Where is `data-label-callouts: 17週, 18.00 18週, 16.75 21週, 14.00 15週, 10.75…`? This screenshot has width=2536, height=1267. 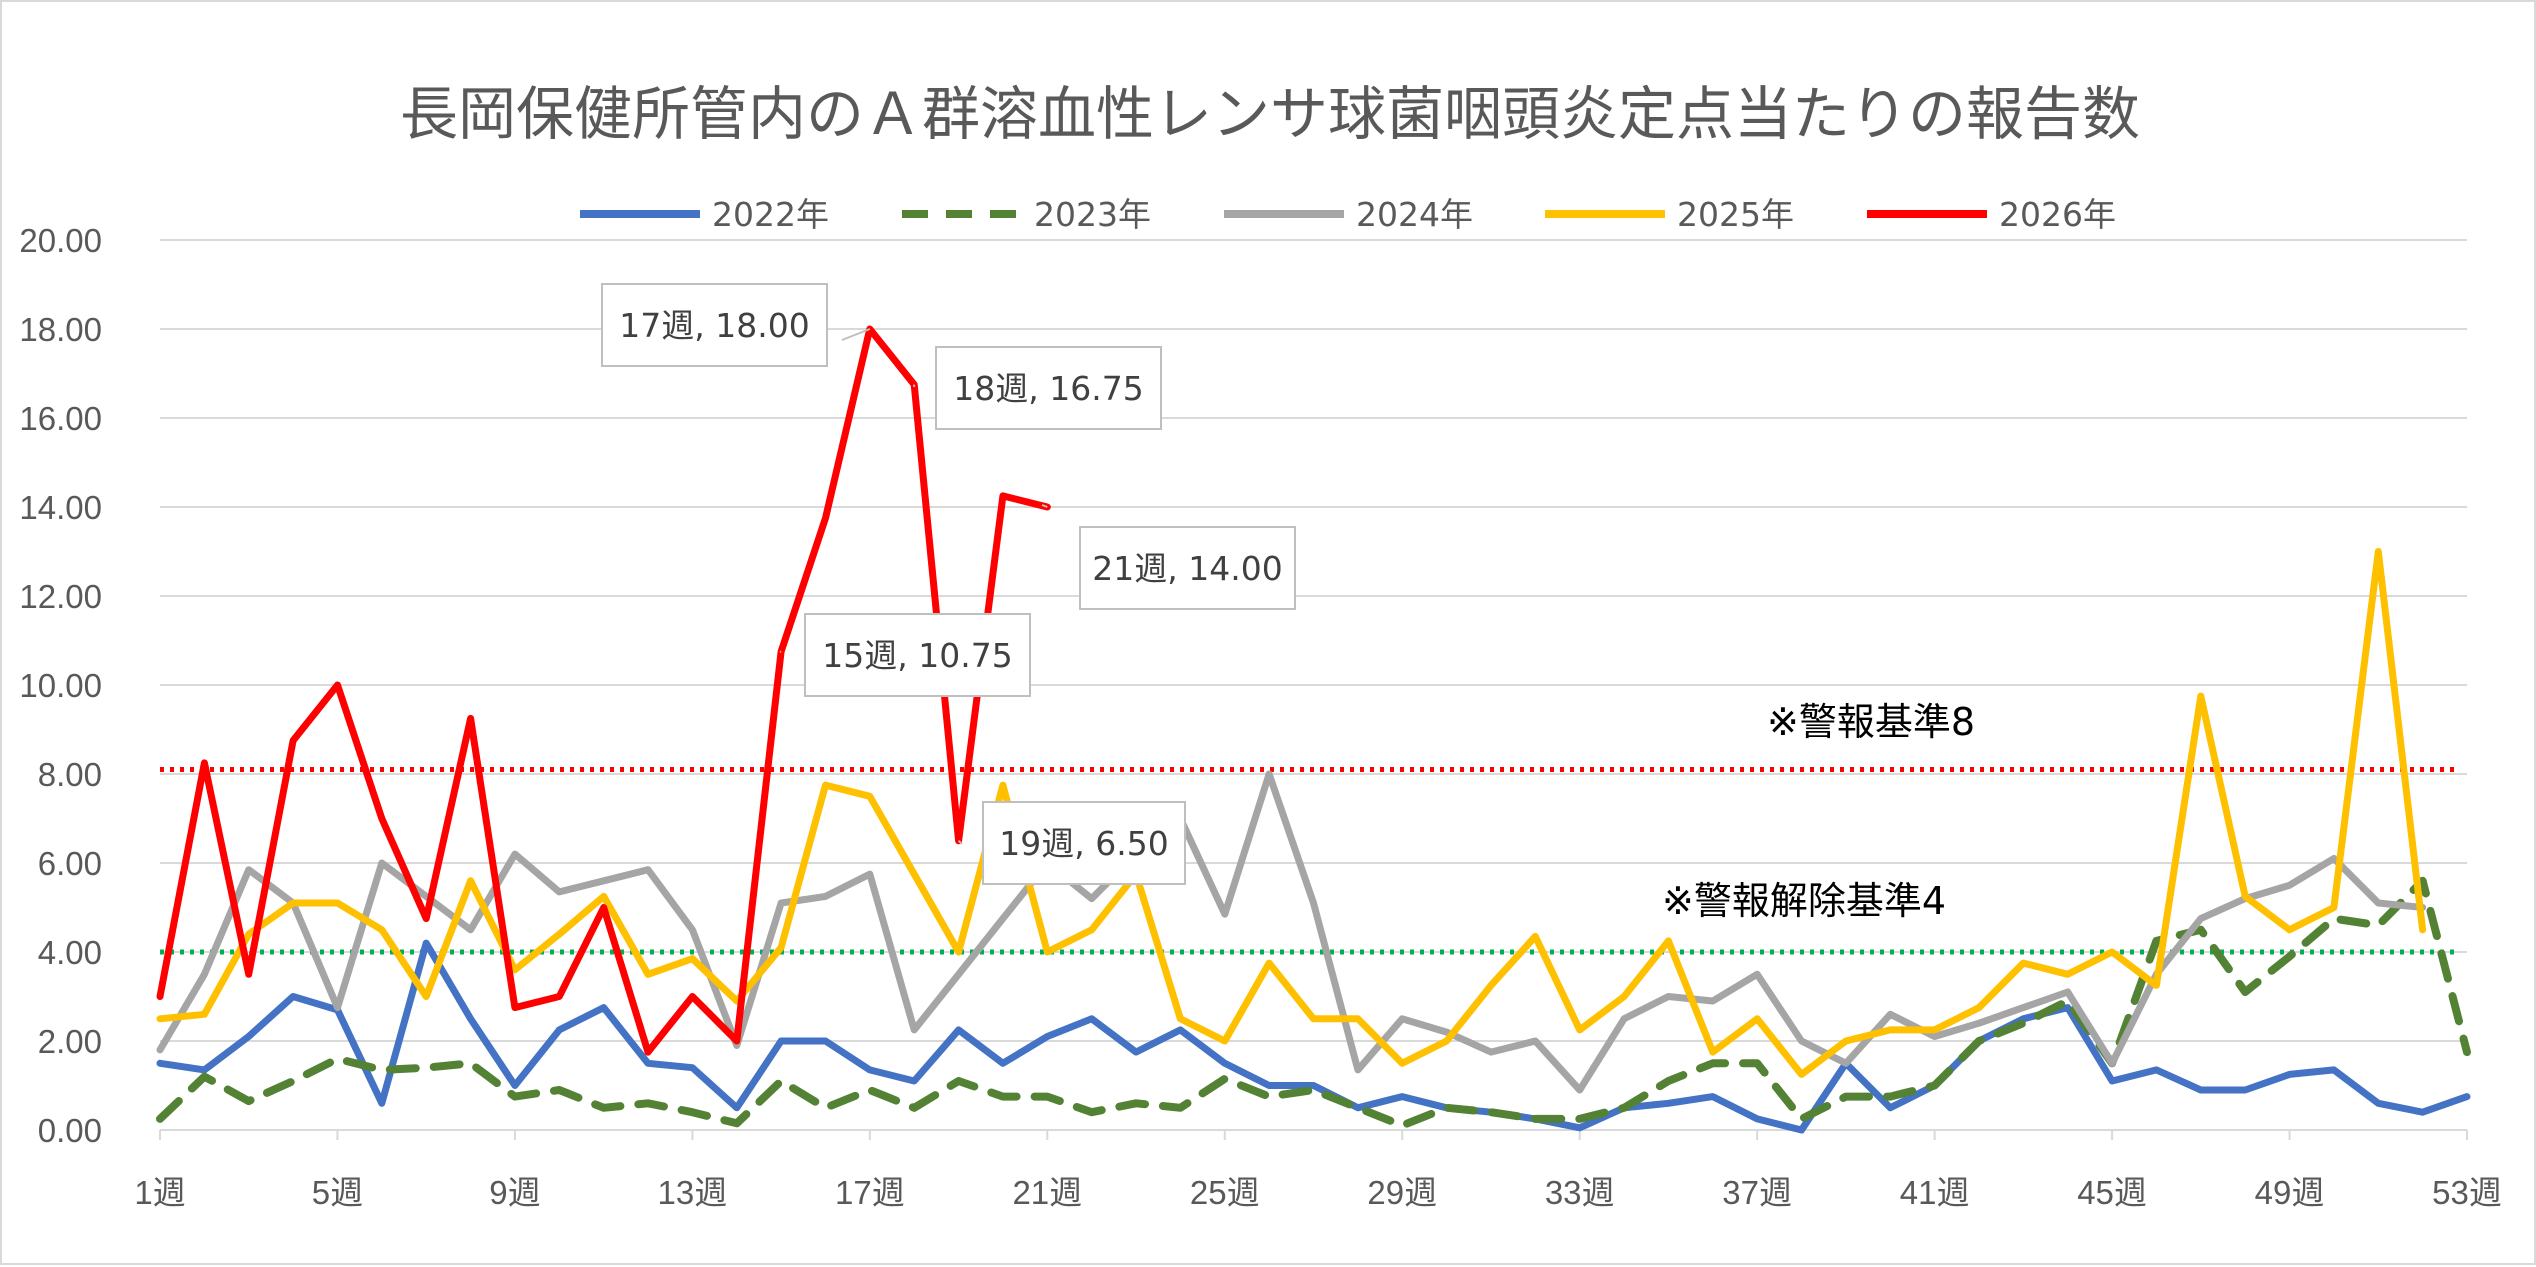 data-label-callouts: 17週, 18.00 18週, 16.75 21週, 14.00 15週, 10.75… is located at coordinates (948, 584).